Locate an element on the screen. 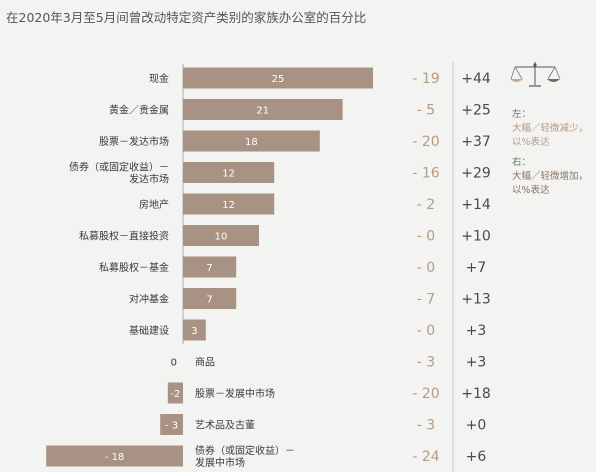 This screenshot has height=472, width=596. category-label: 房地产 is located at coordinates (154, 204).